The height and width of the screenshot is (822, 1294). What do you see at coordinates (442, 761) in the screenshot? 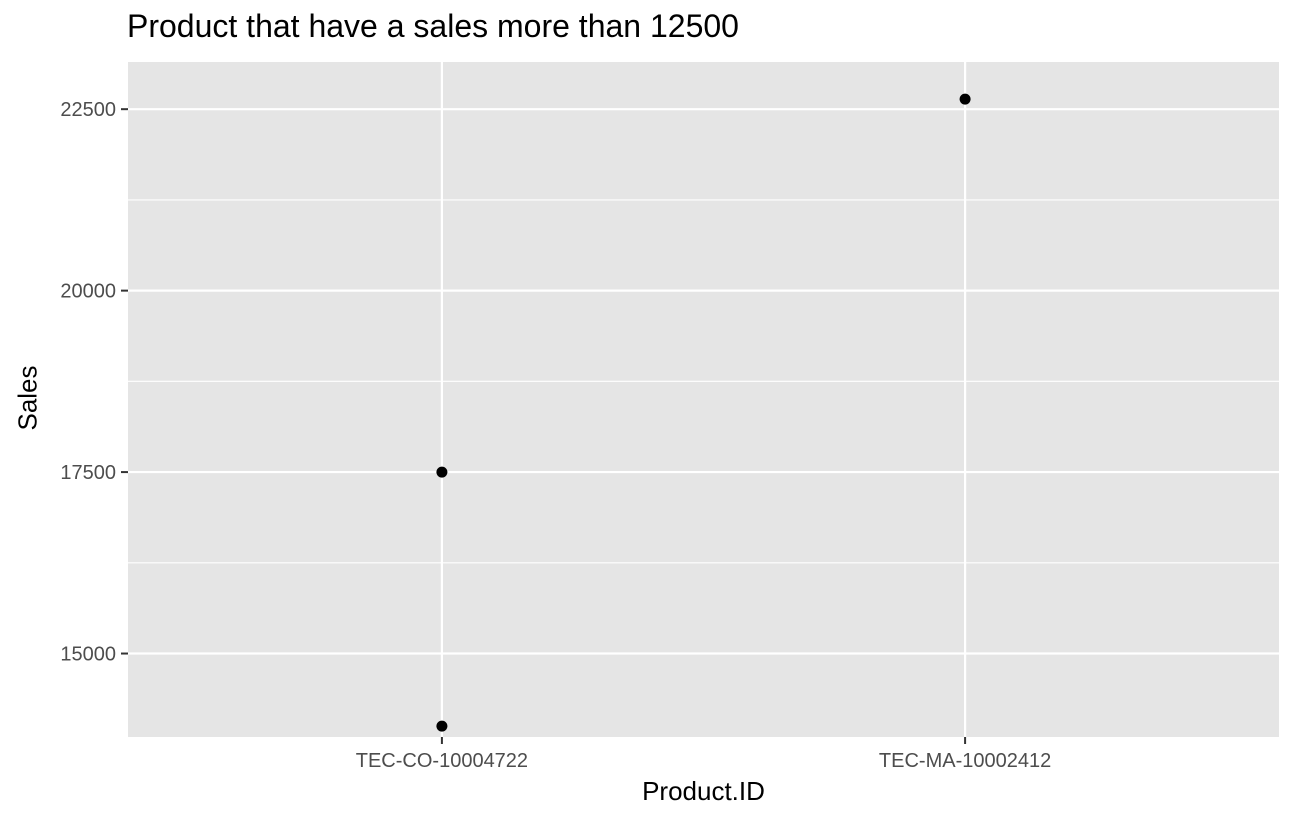
I see `x-tick-label: TEC-CO-10004722` at bounding box center [442, 761].